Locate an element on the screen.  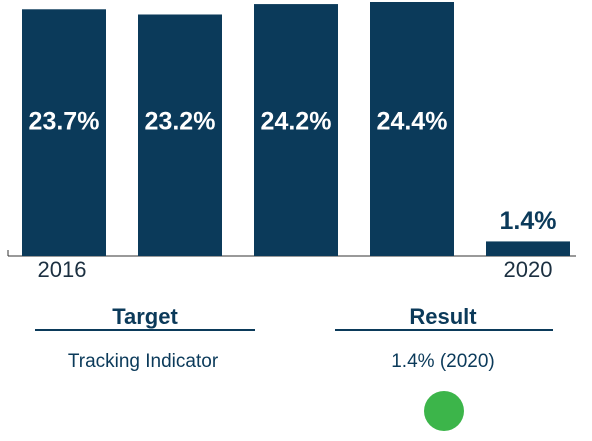
value-label: 23.2% is located at coordinates (180, 122).